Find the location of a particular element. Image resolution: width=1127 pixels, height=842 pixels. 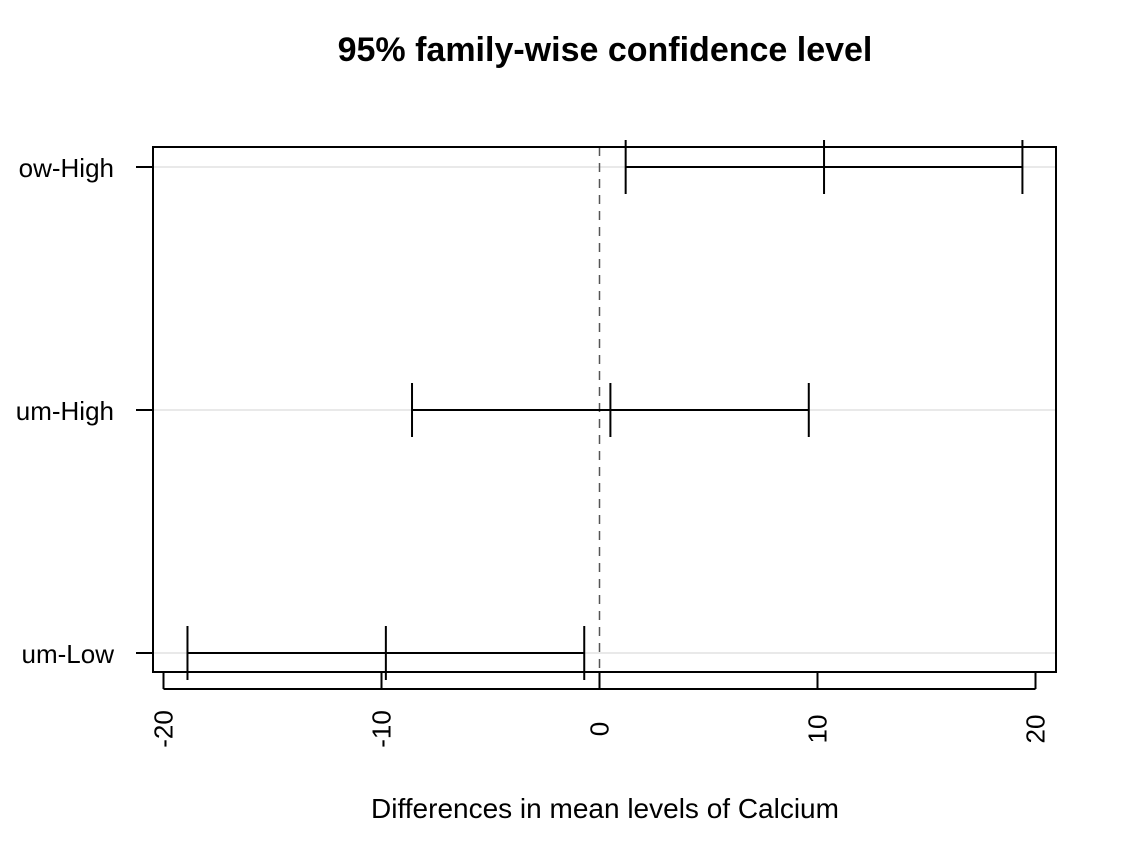

x-tick-label: 10 is located at coordinates (818, 729).